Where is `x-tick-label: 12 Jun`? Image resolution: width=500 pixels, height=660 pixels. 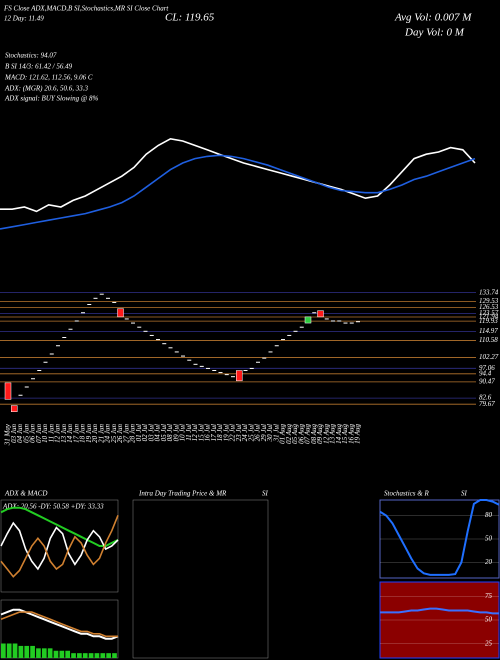
x-tick-label: 12 Jun is located at coordinates (58, 433).